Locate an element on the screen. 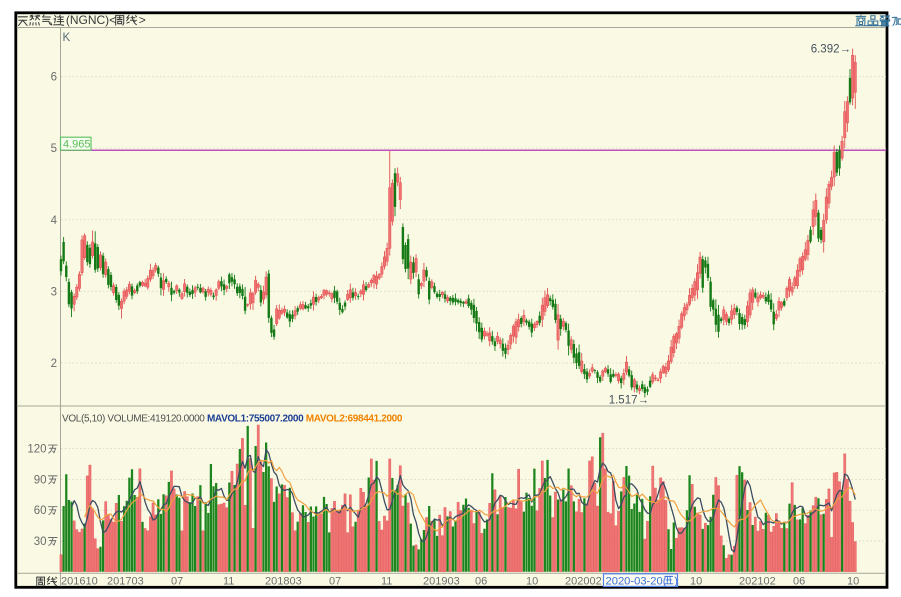 The image size is (901, 597). svg-text: 202102 is located at coordinates (757, 582).